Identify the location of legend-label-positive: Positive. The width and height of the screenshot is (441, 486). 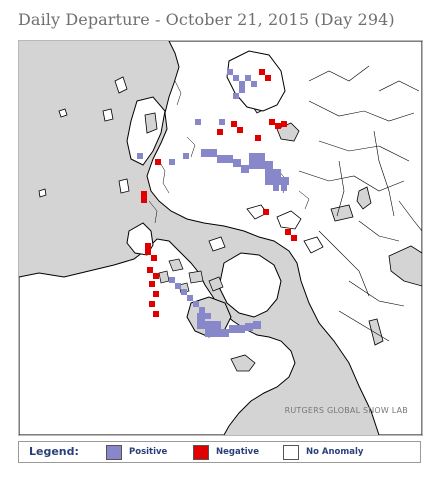
(148, 452).